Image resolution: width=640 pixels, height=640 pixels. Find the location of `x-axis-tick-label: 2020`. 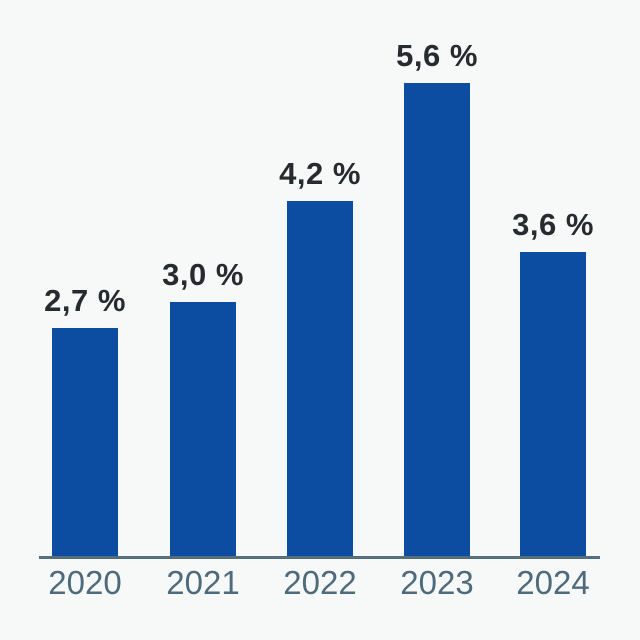

x-axis-tick-label: 2020 is located at coordinates (85, 582).